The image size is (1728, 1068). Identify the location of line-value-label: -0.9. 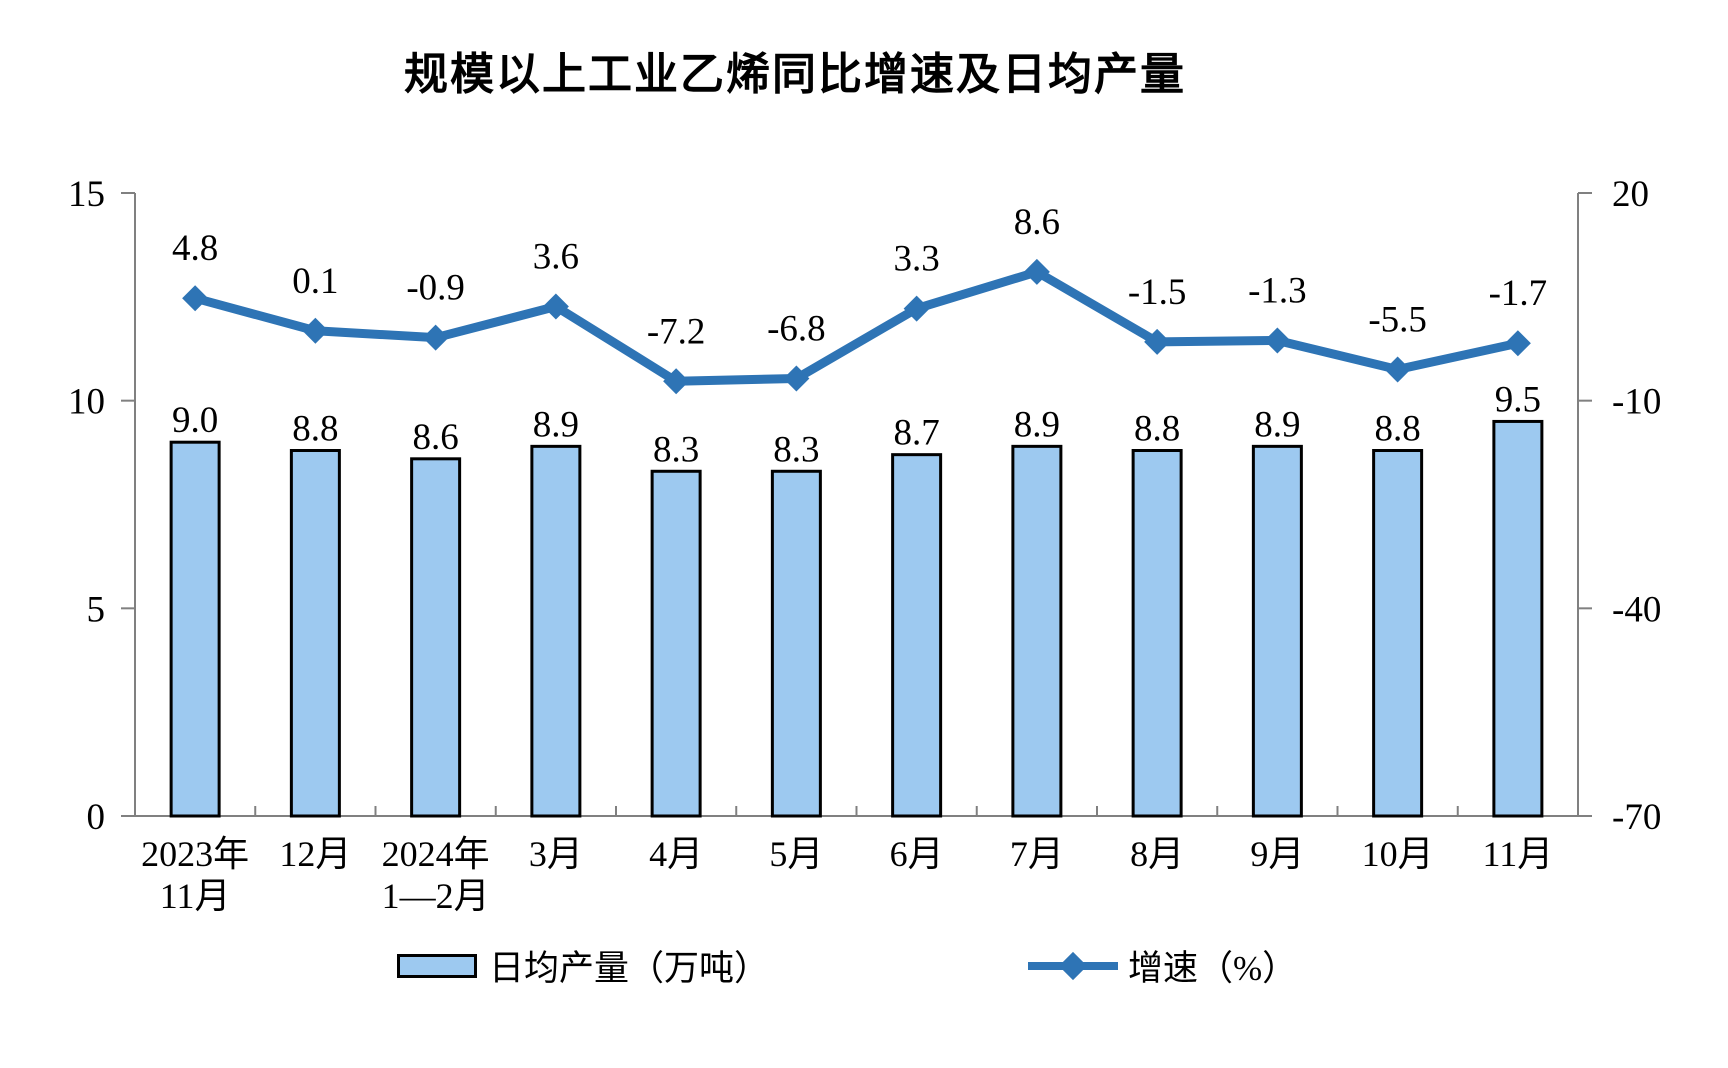
(435, 288).